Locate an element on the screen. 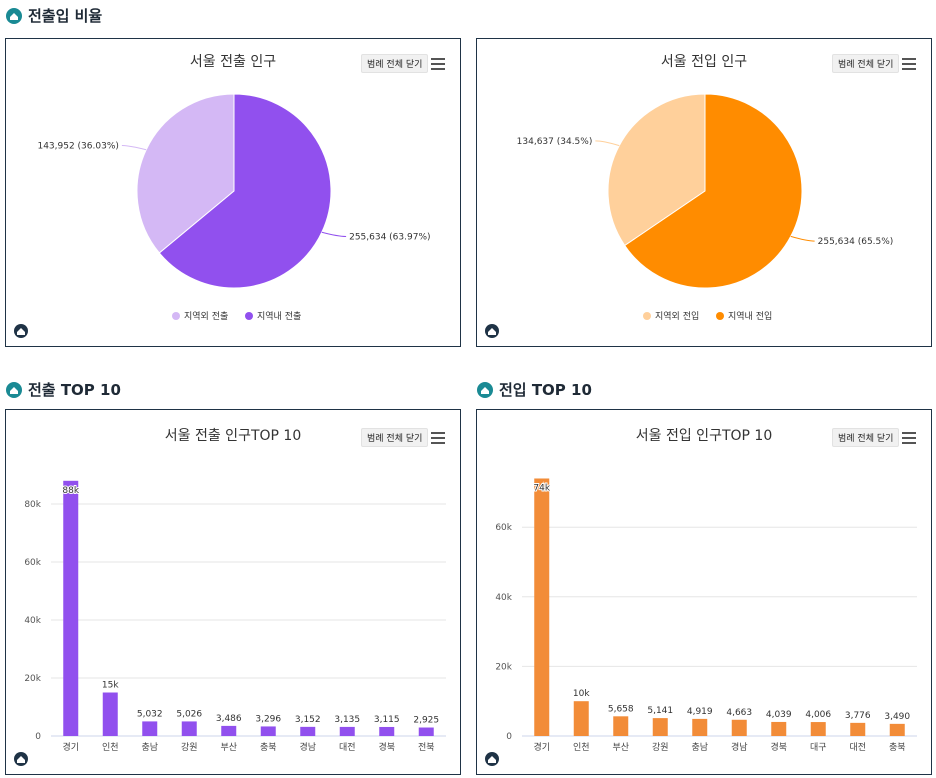 The width and height of the screenshot is (936, 778). data-label: 134,637 (34.5%) is located at coordinates (555, 142).